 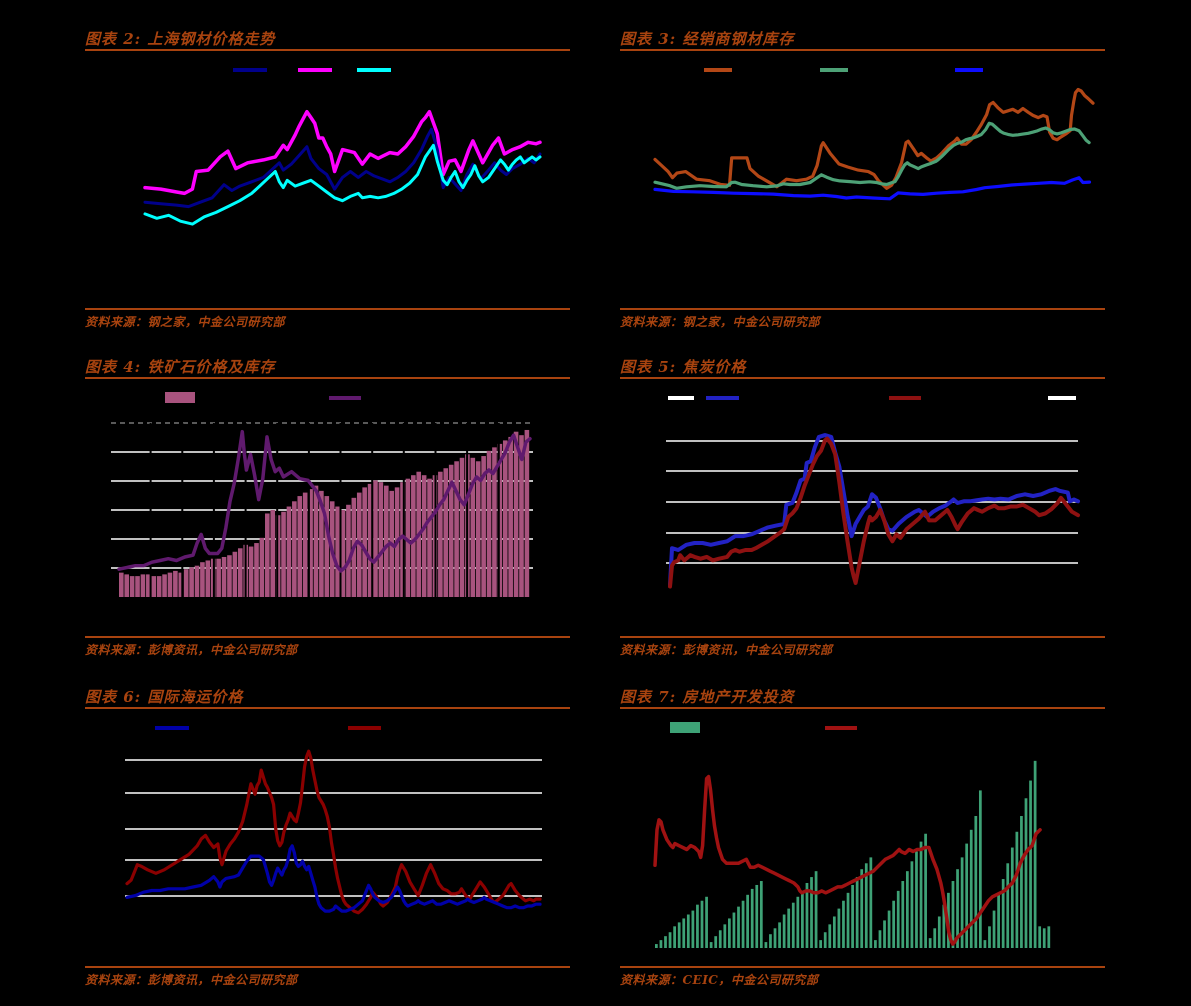 What do you see at coordinates (164, 697) in the screenshot?
I see `chart-title: 图表 6: 国际海运价格` at bounding box center [164, 697].